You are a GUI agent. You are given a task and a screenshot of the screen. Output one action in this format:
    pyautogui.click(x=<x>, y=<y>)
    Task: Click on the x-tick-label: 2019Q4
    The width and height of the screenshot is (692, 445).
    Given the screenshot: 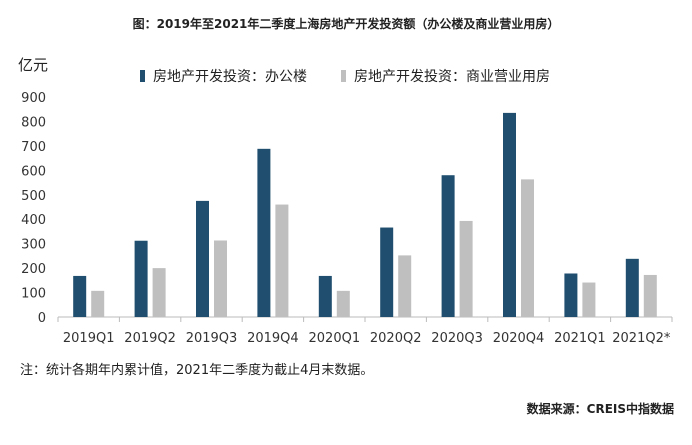 What is the action you would take?
    pyautogui.click(x=273, y=338)
    